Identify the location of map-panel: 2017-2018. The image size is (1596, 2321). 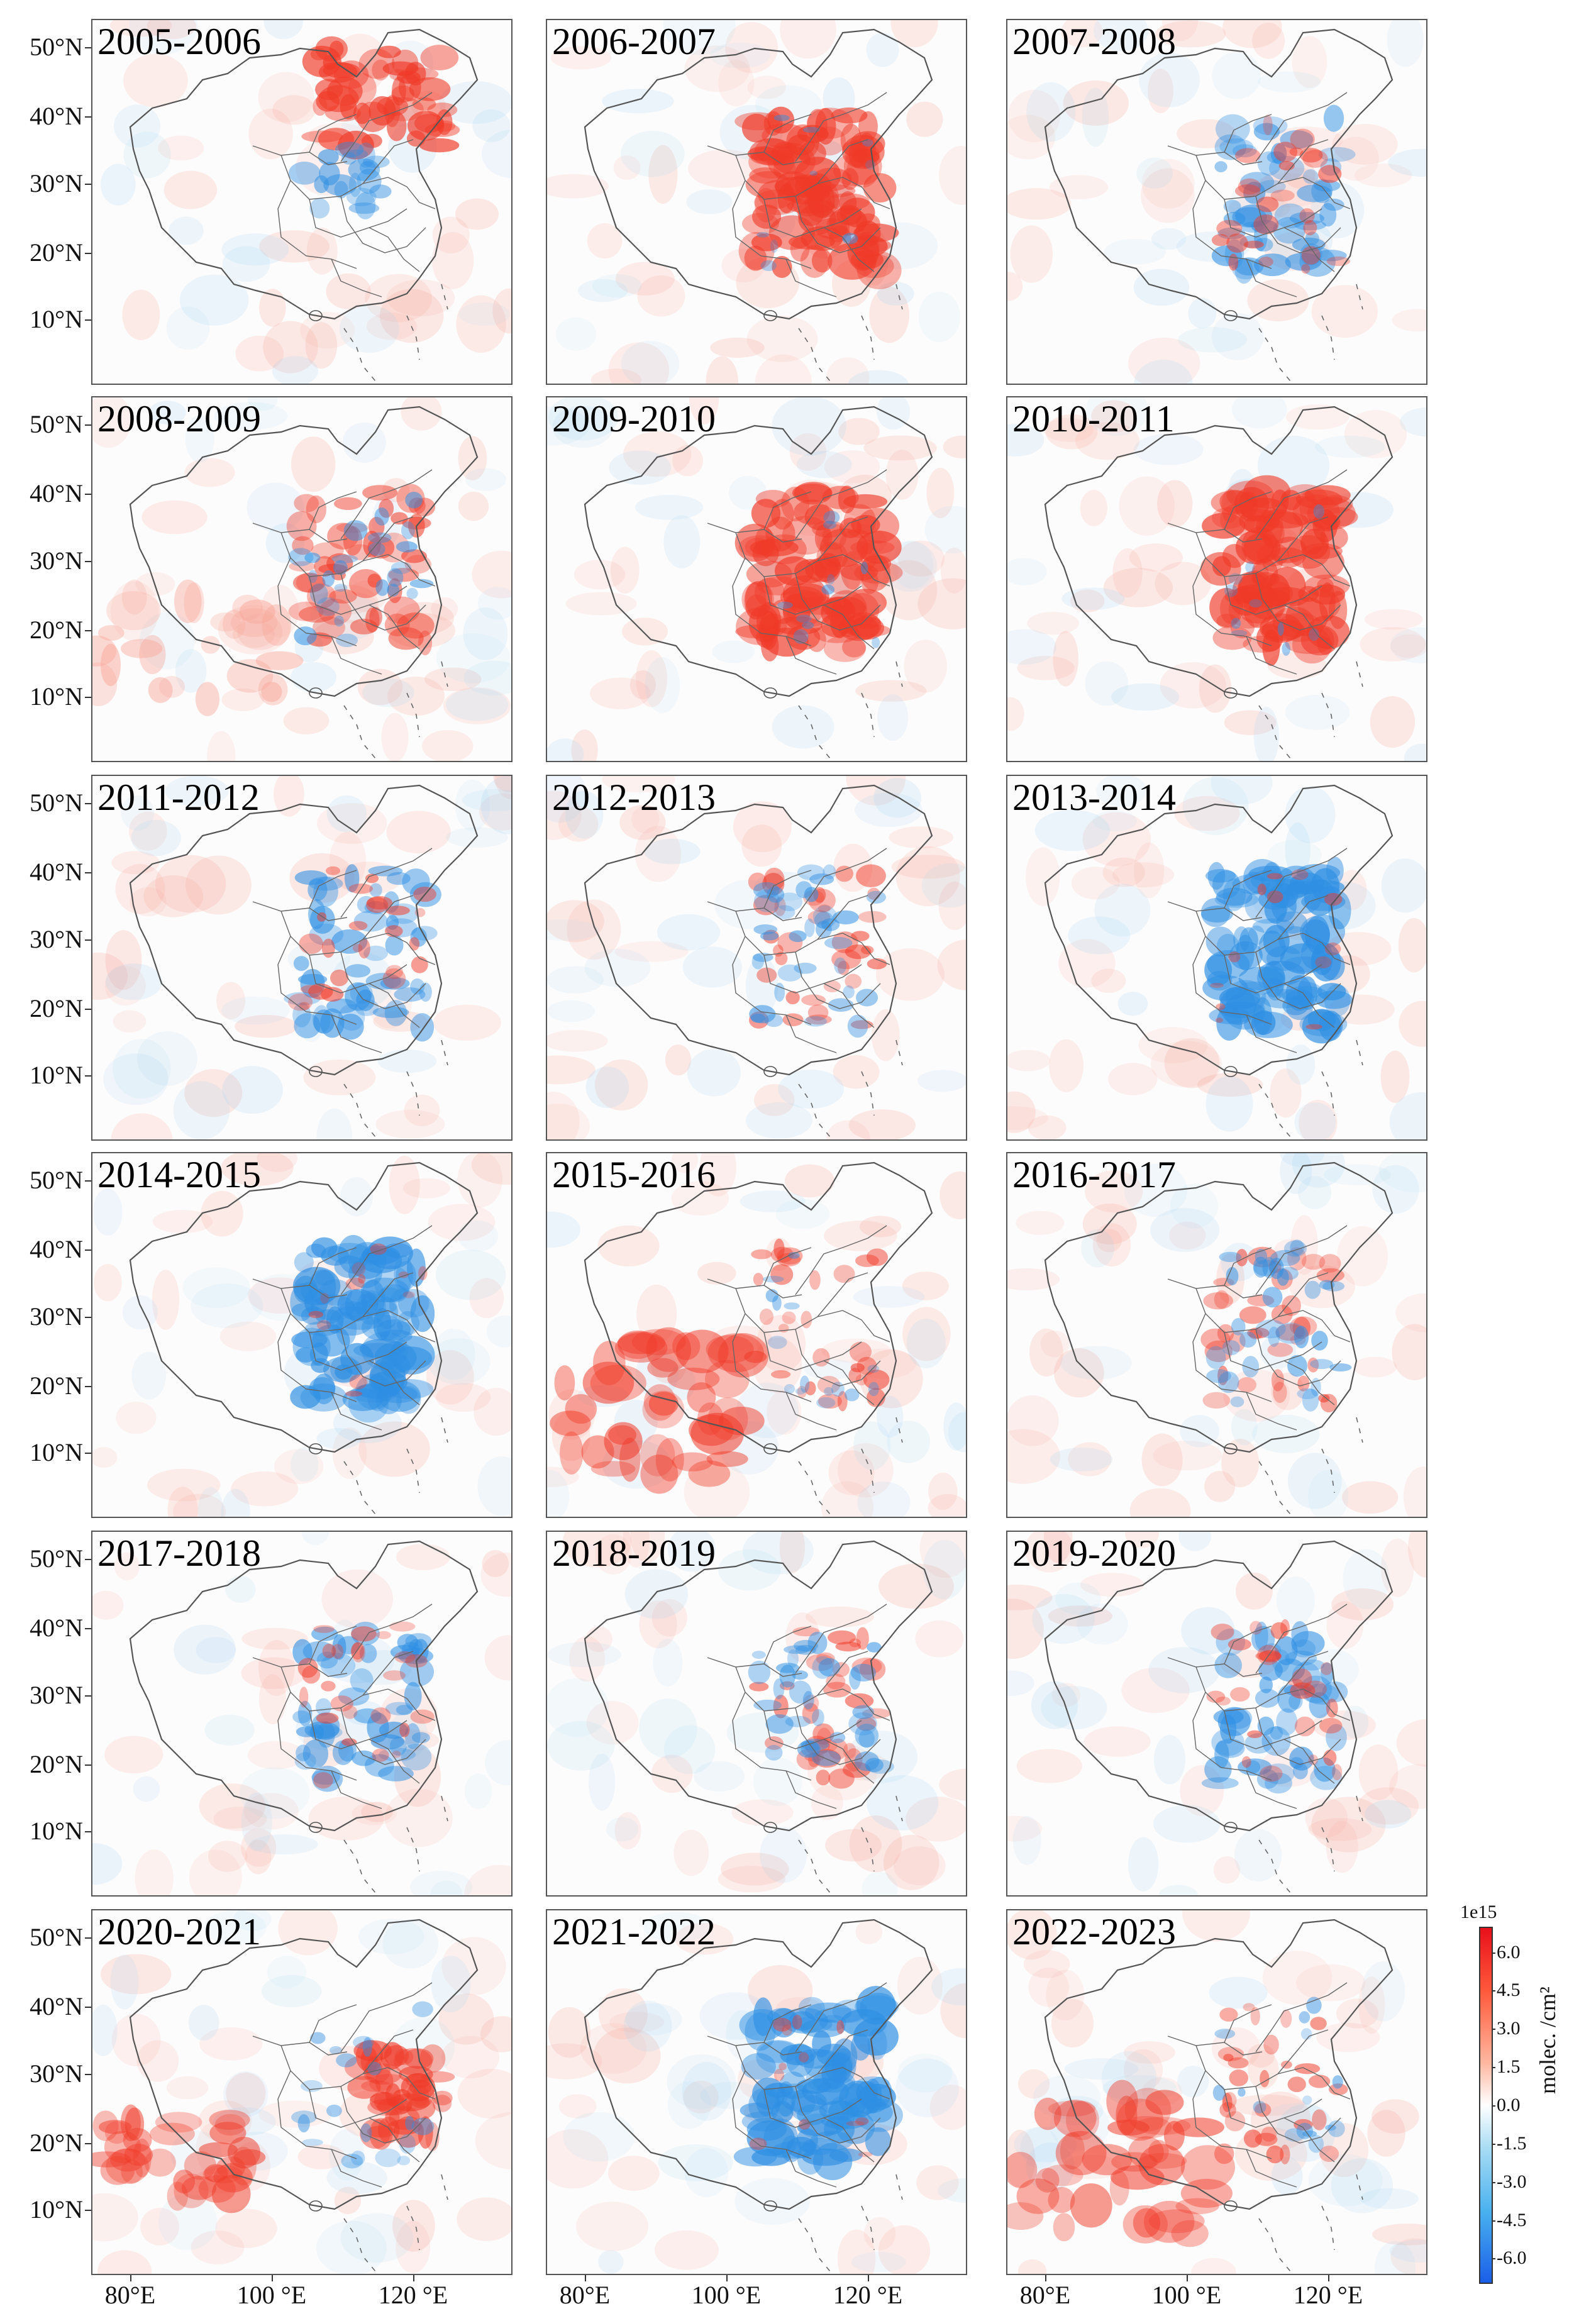
(302, 1714).